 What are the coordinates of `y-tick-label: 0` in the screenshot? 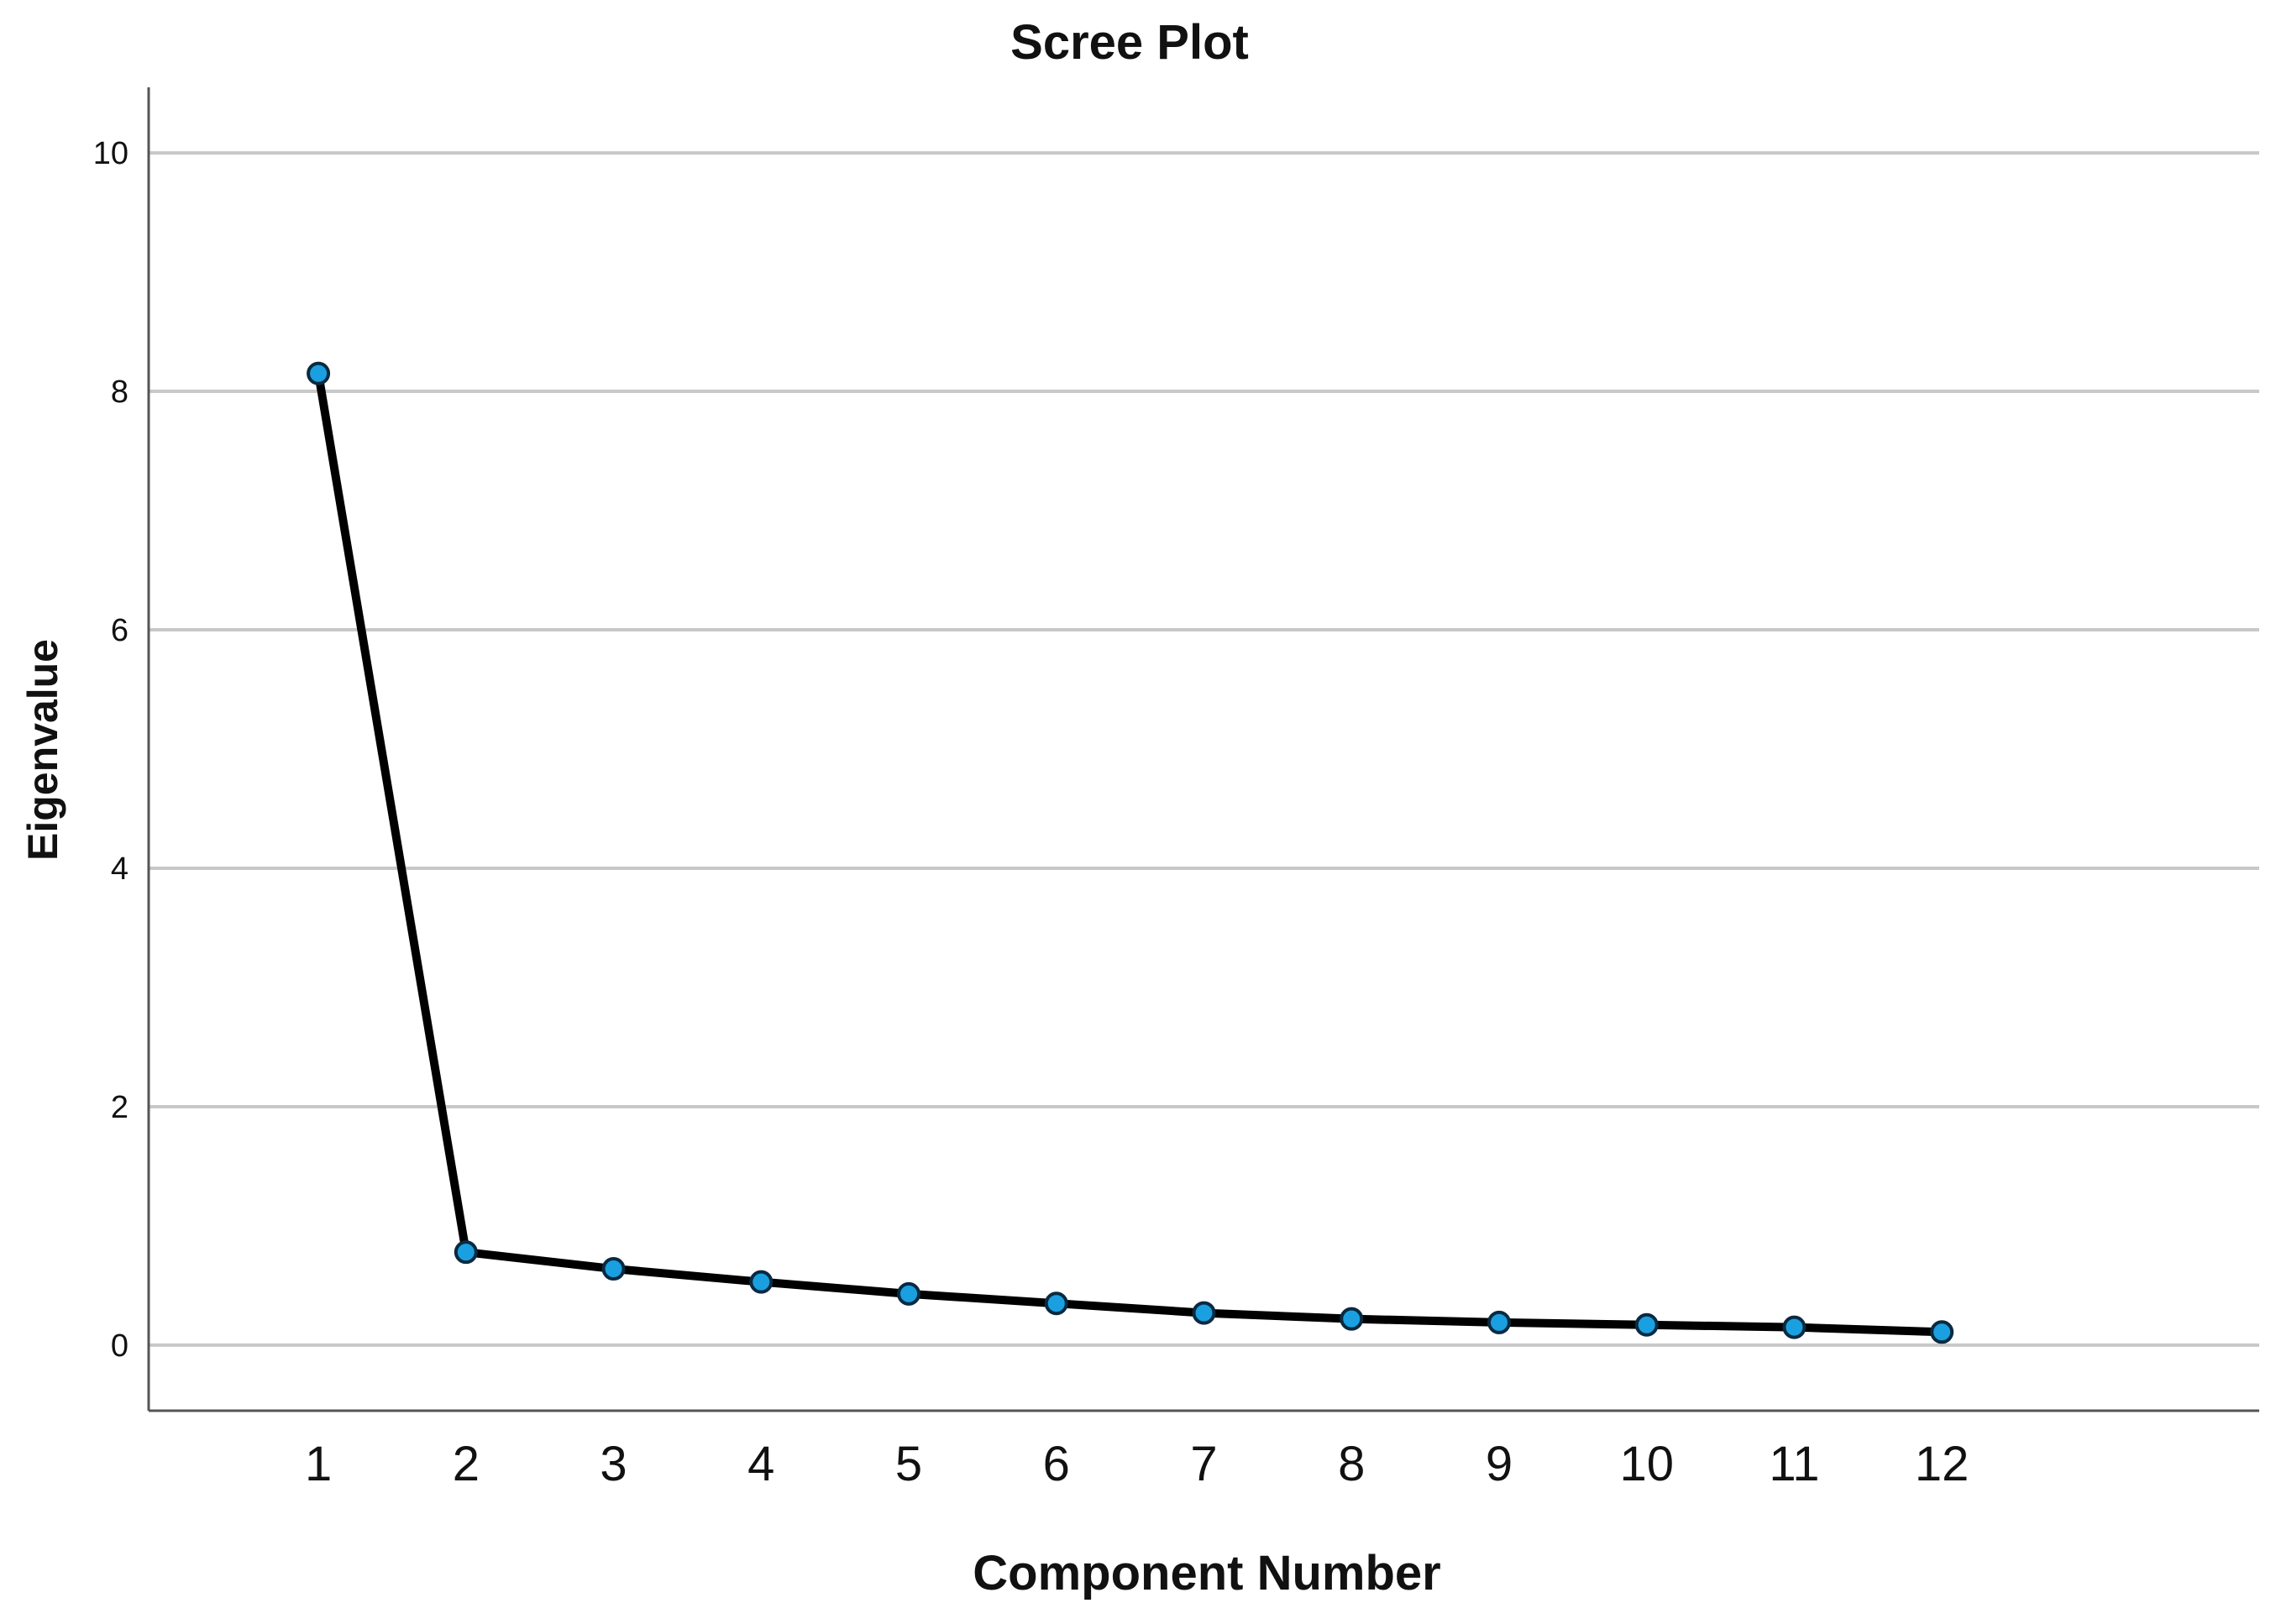 It's located at (119, 1346).